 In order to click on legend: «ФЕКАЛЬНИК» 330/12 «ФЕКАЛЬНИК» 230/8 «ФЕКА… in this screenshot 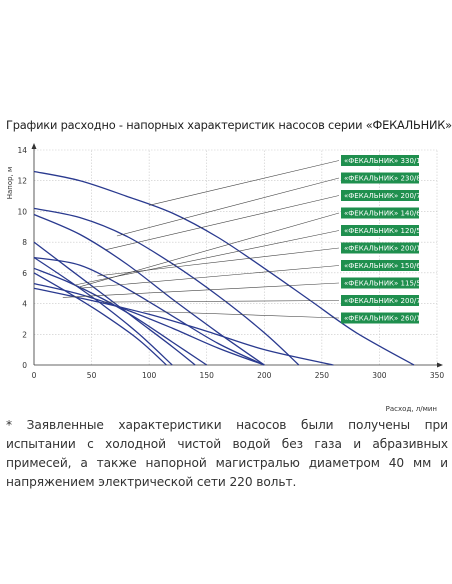, I will do `click(385, 239)`.